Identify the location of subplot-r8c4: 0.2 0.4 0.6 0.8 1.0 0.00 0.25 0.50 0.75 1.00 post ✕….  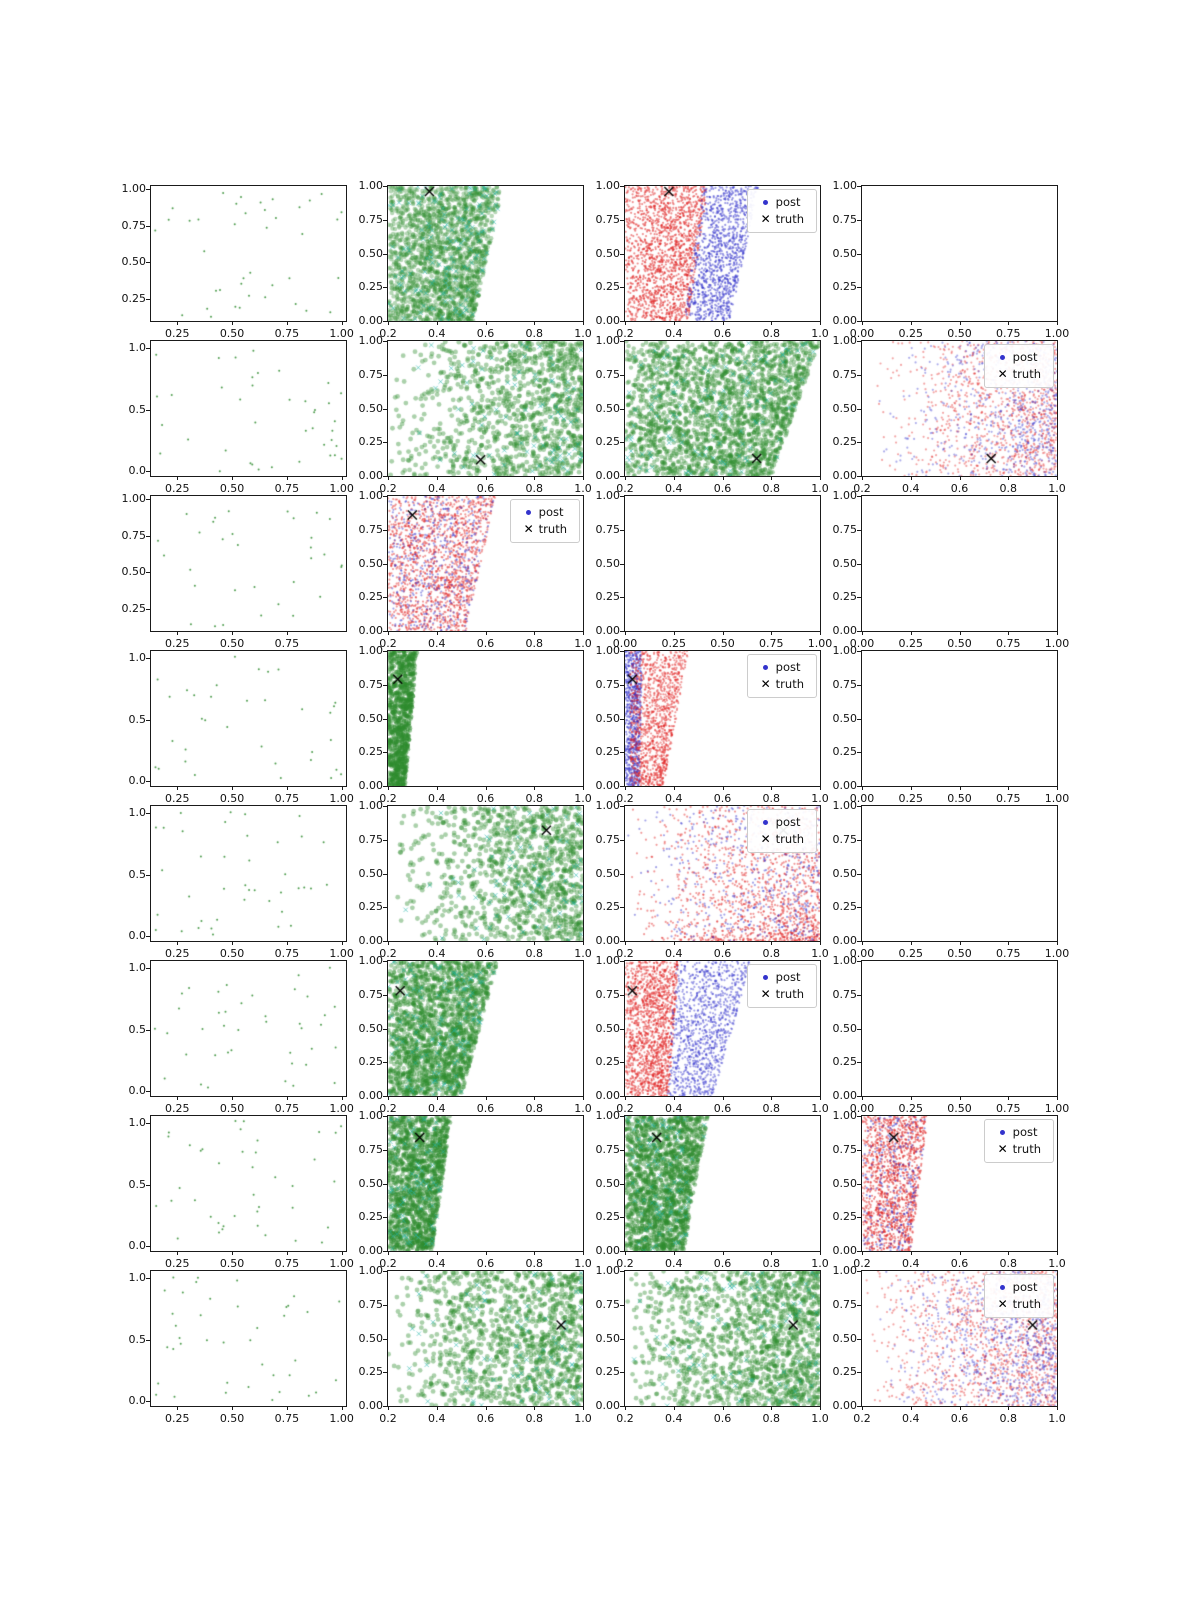
(949, 1344).